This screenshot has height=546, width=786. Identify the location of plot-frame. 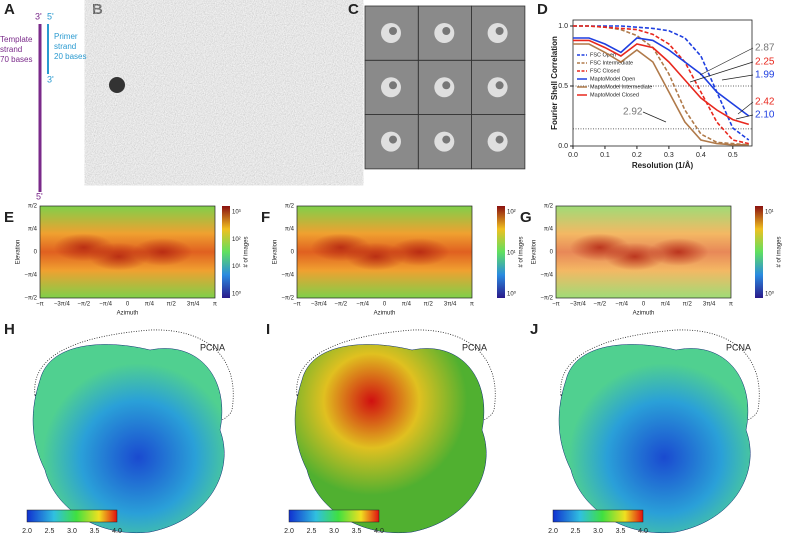
(662, 83).